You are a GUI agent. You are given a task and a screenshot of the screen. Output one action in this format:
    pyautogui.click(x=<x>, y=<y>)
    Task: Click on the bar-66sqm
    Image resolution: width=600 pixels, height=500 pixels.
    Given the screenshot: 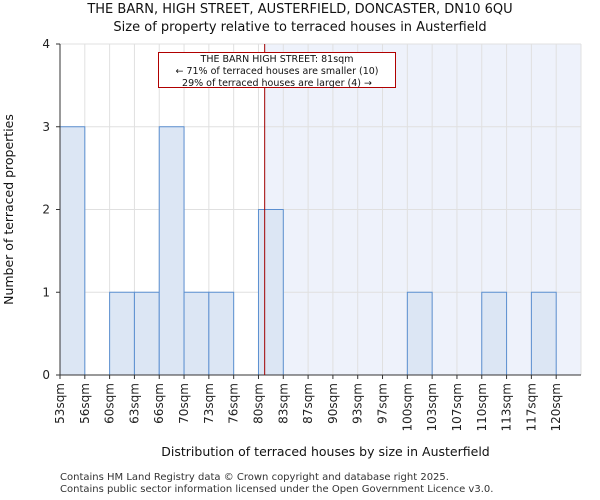 What is the action you would take?
    pyautogui.click(x=171, y=251)
    